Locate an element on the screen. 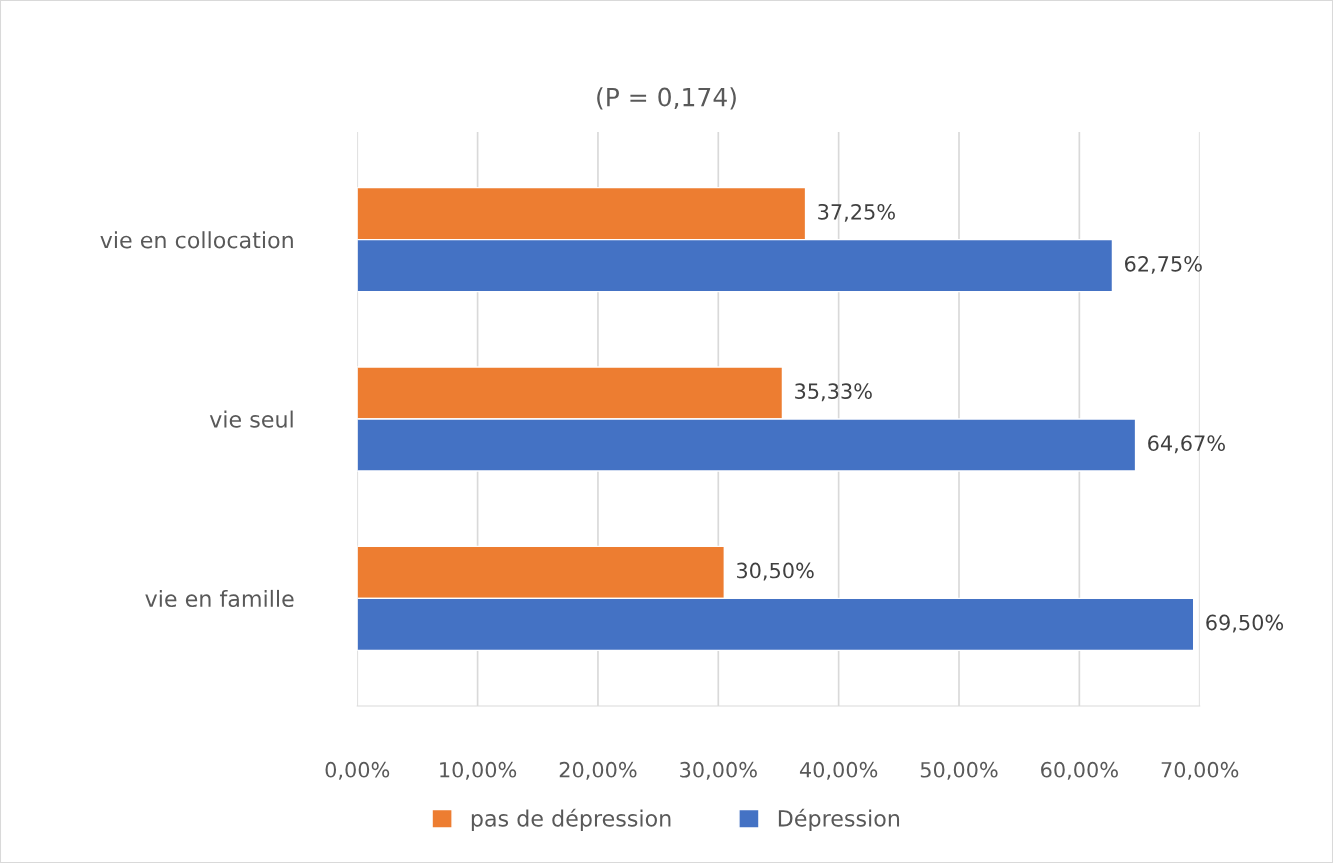 The width and height of the screenshot is (1333, 863). x-tick-label: 40,00% is located at coordinates (838, 770).